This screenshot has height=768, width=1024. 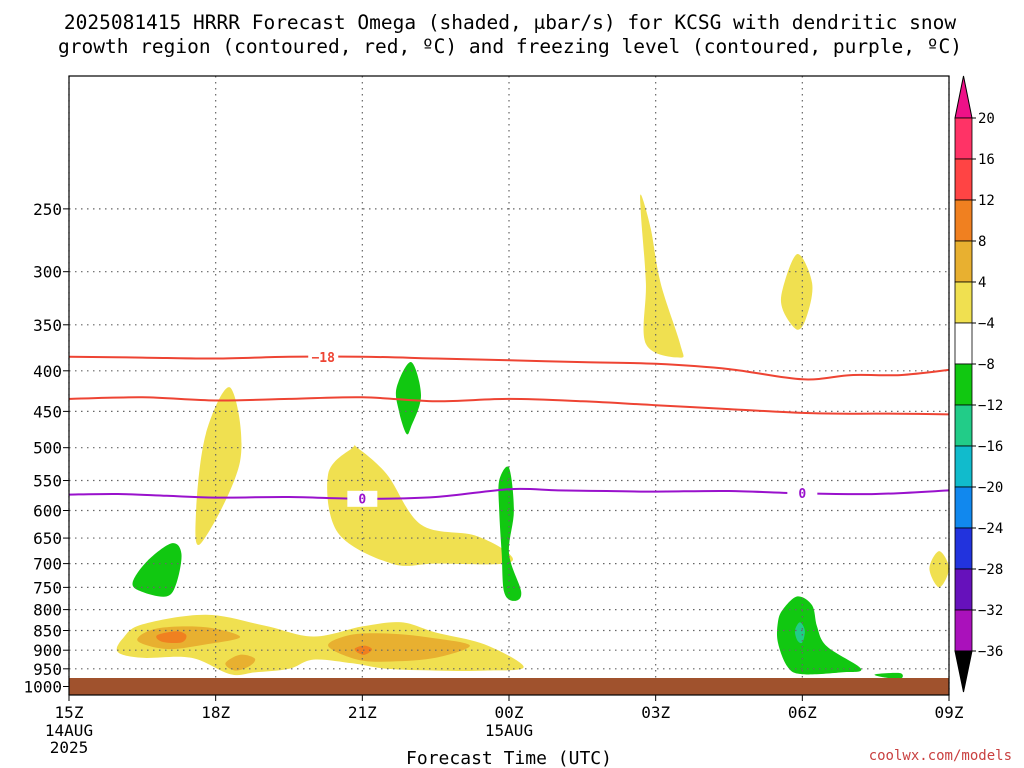 What do you see at coordinates (655, 712) in the screenshot?
I see `x-tick-label-12: 03Z` at bounding box center [655, 712].